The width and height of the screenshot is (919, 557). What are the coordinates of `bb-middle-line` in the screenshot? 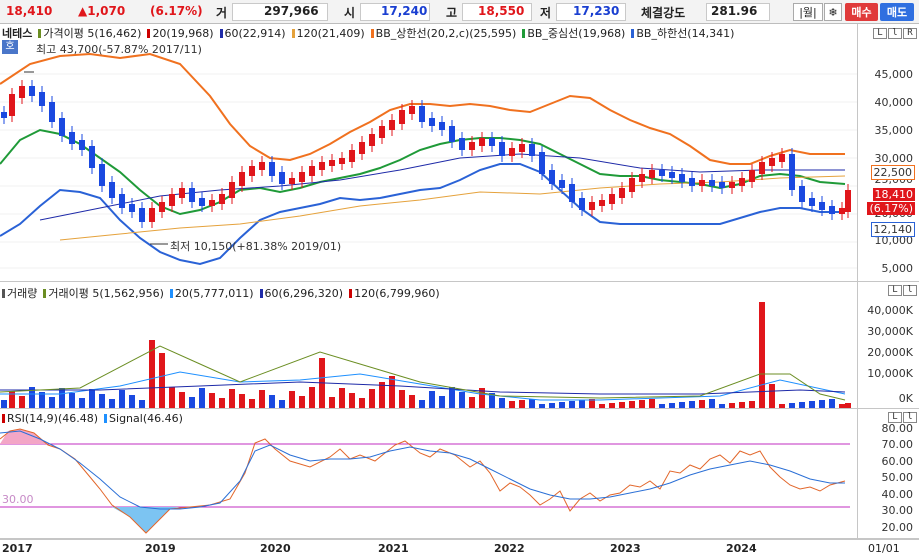 It's located at (423, 172).